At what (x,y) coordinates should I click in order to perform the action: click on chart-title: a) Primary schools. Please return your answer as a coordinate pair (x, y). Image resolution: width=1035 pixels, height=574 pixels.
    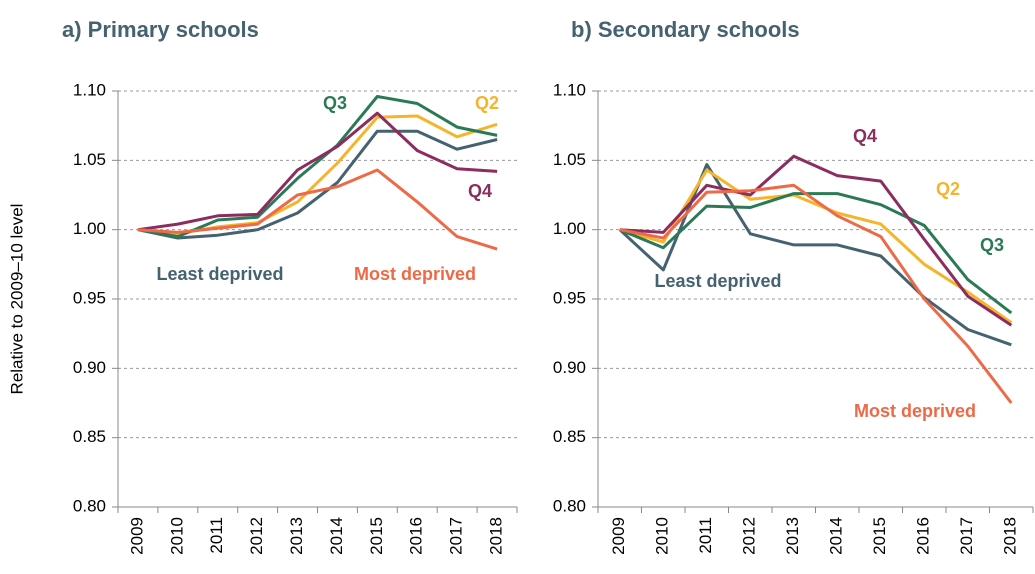
    Looking at the image, I should click on (160, 29).